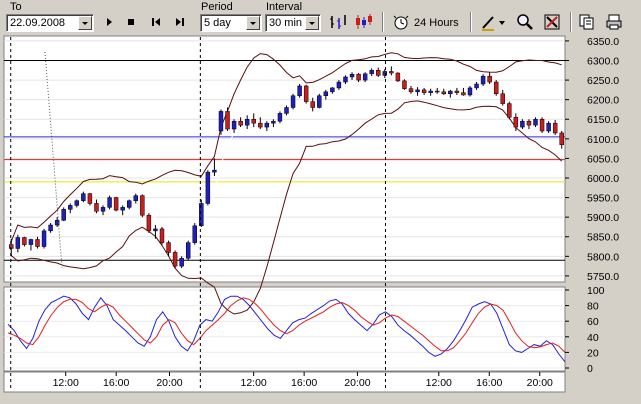 Image resolution: width=641 pixels, height=404 pixels. Describe the element at coordinates (364, 22) in the screenshot. I see `candlestick-chart-button` at that location.